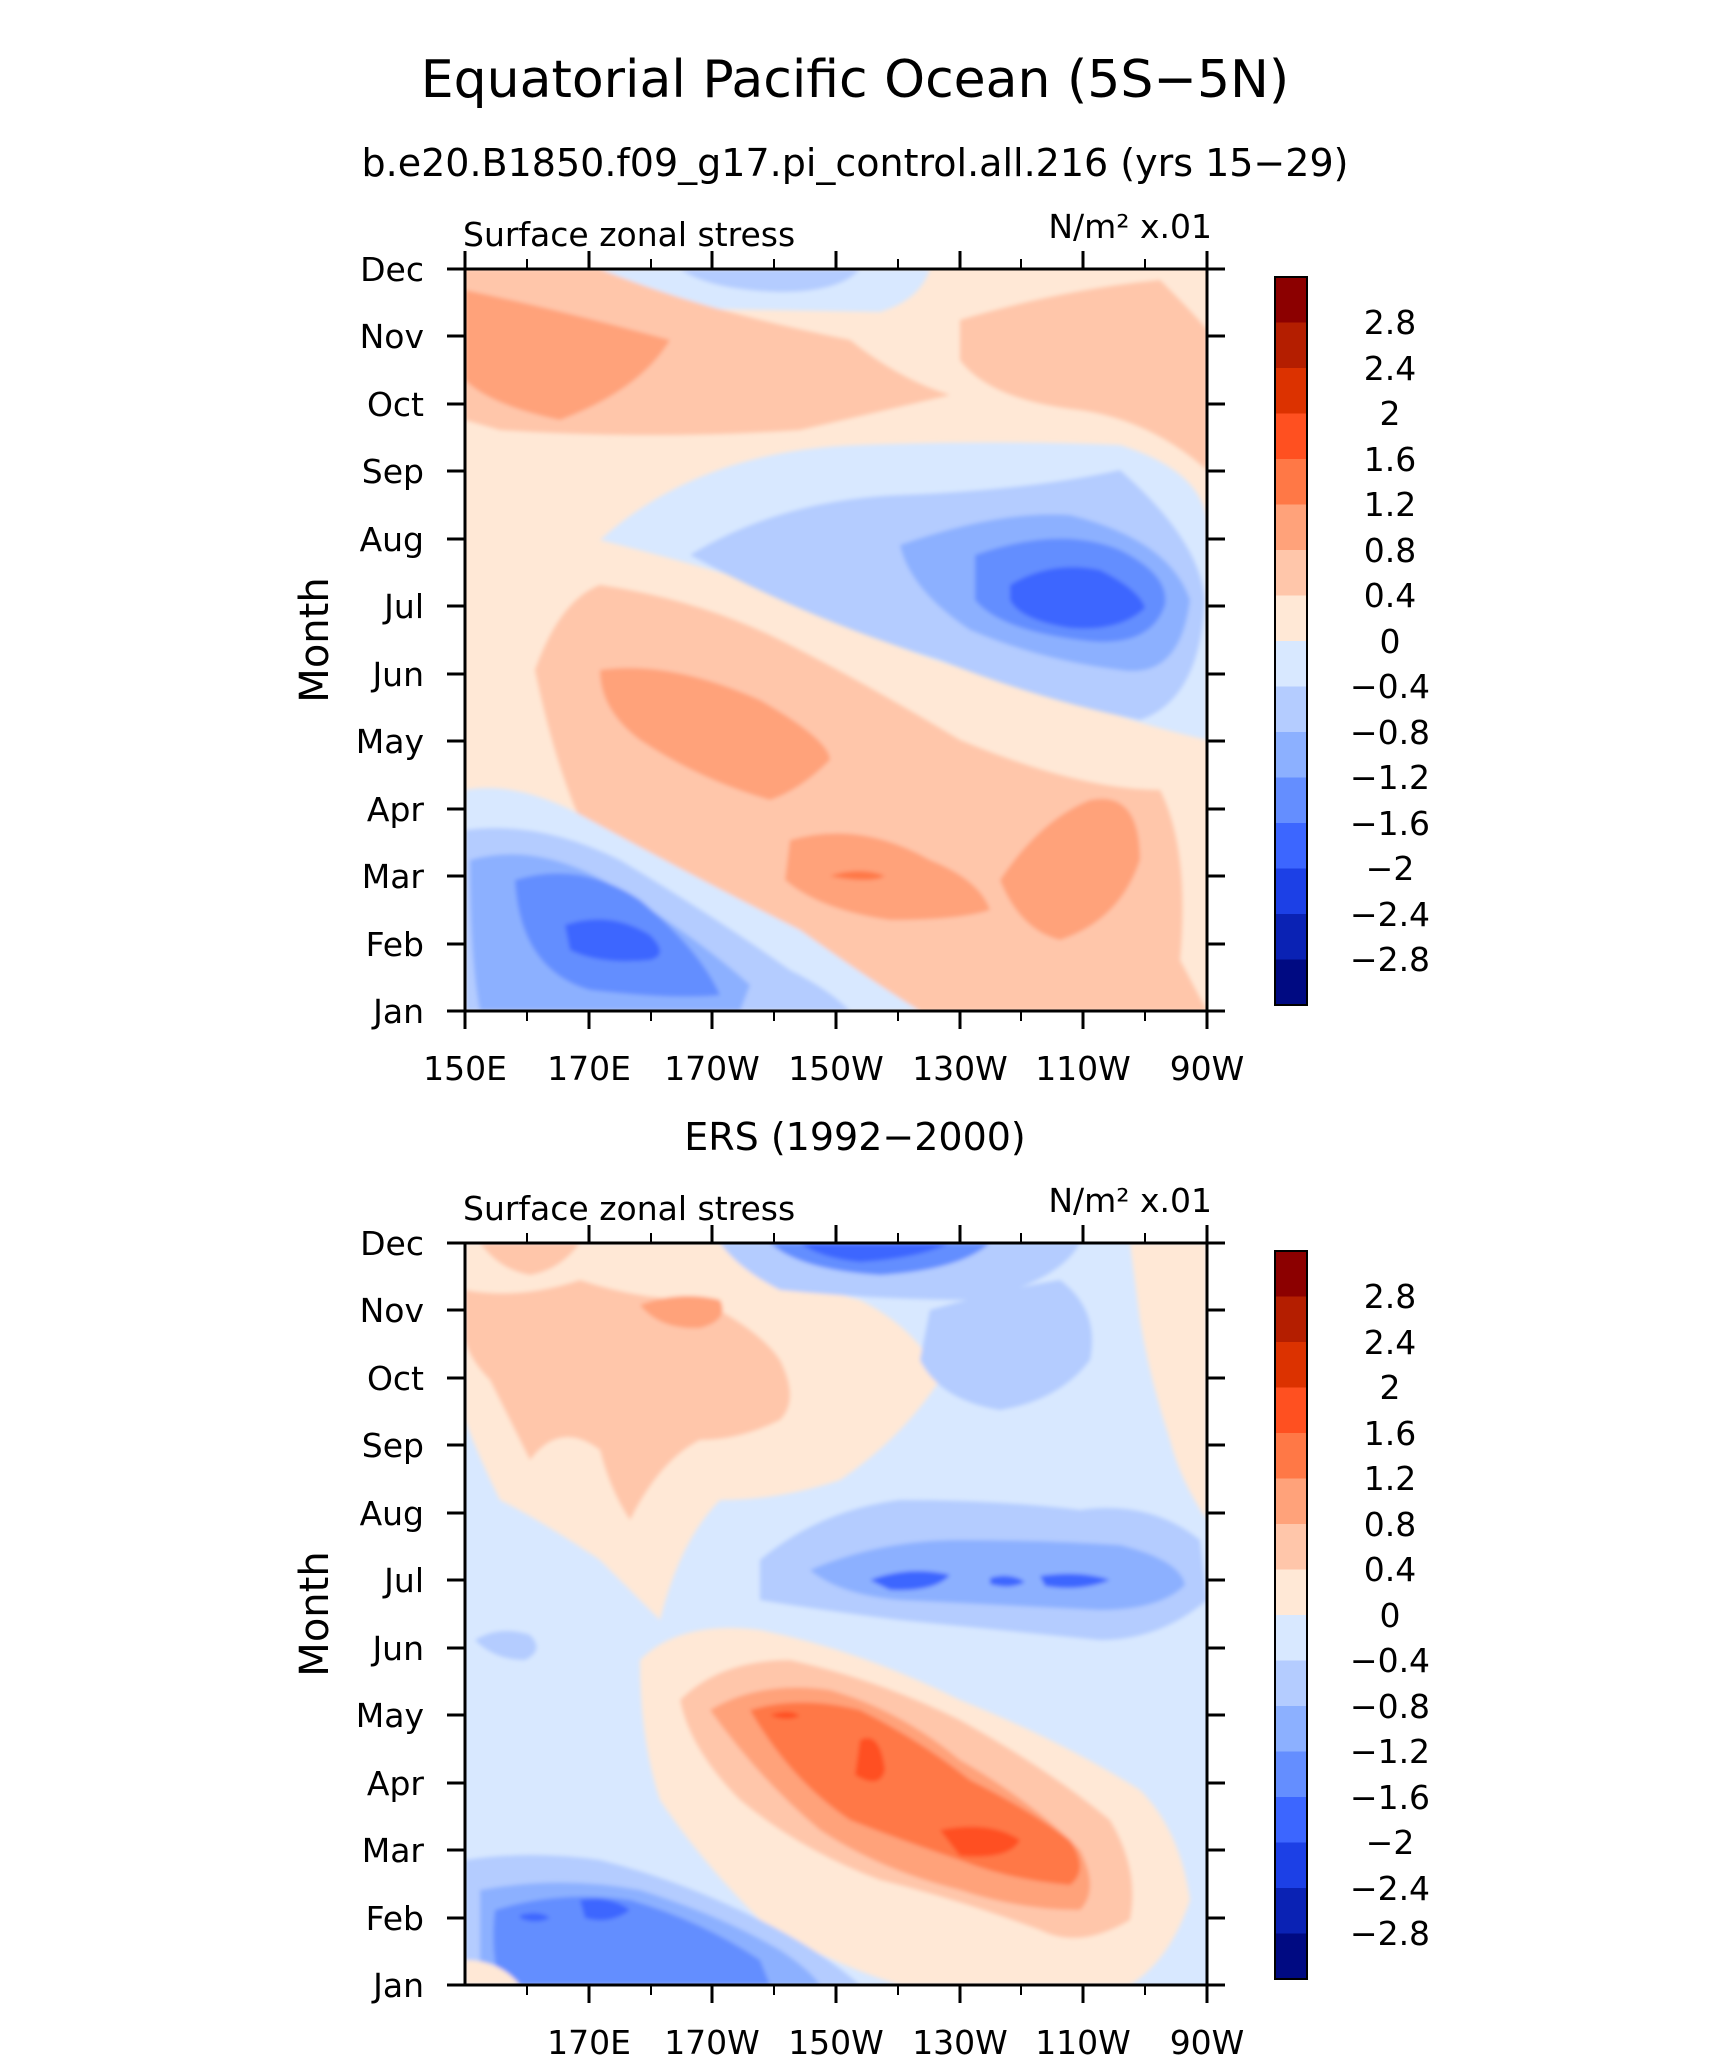 The width and height of the screenshot is (1710, 2059). What do you see at coordinates (1390, 777) in the screenshot?
I see `p1-cbar-label-m1.2: −1.2` at bounding box center [1390, 777].